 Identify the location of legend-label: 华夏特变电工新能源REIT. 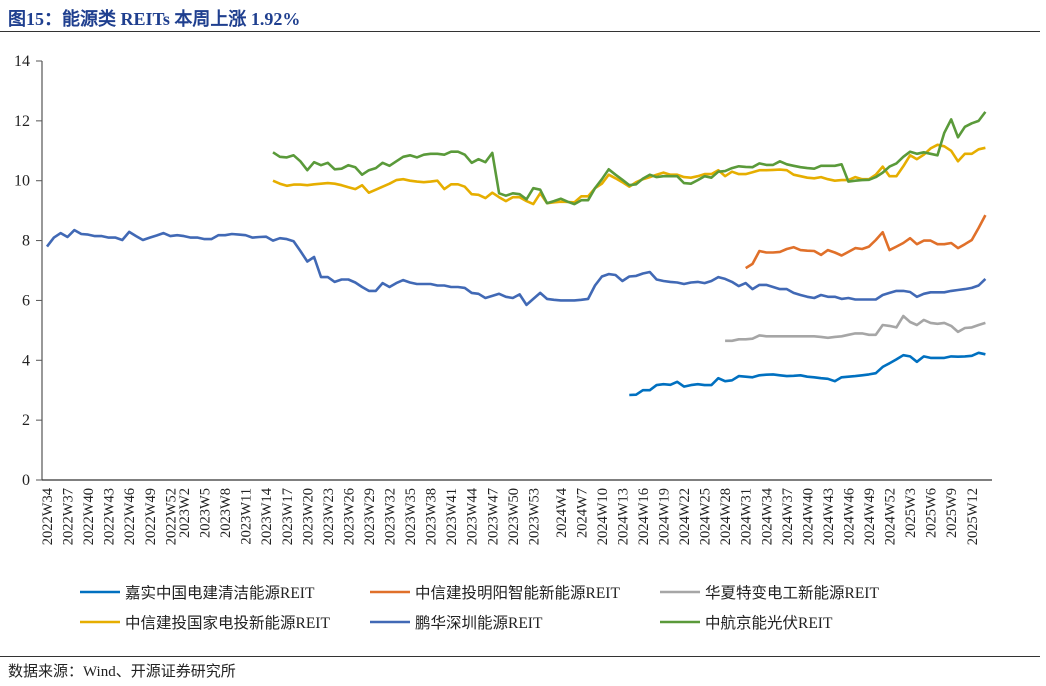
(792, 593).